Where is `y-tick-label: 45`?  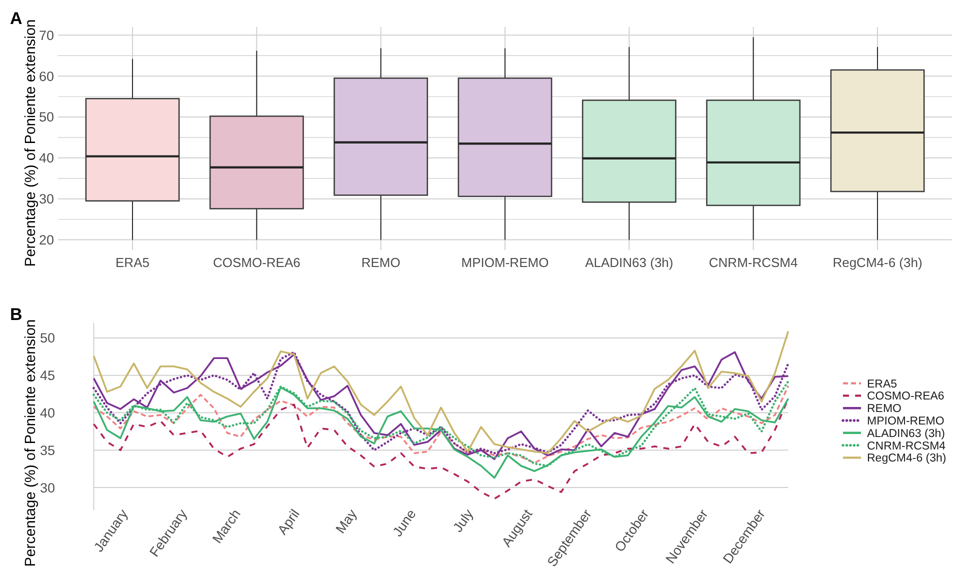 y-tick-label: 45 is located at coordinates (47, 376).